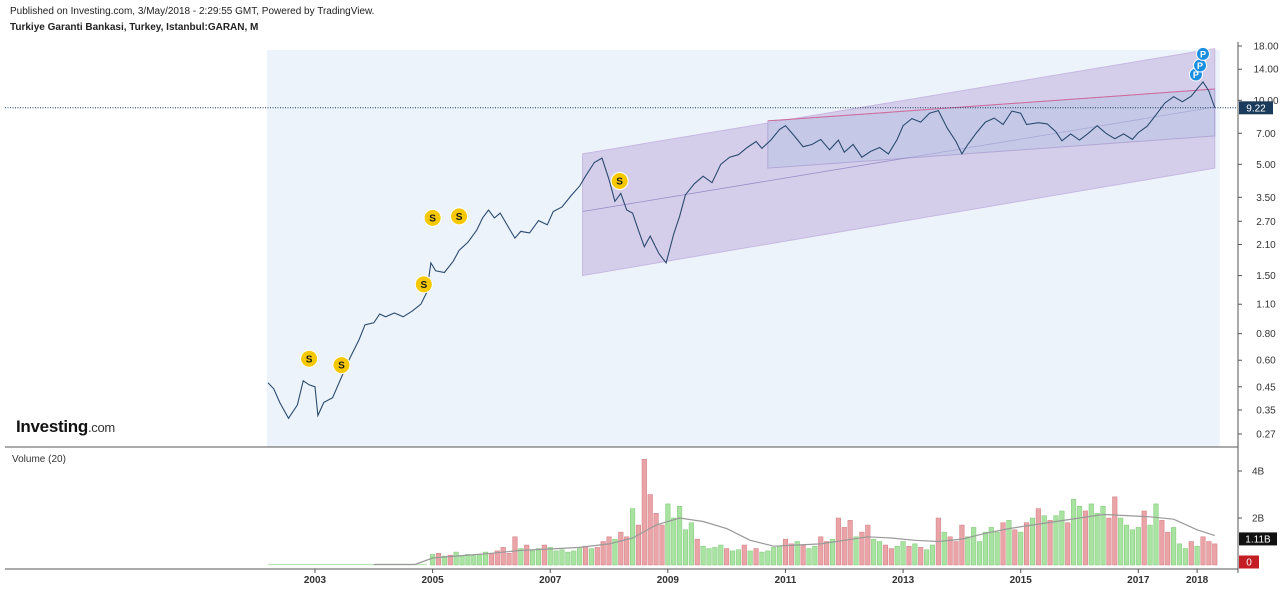 The image size is (1280, 589). Describe the element at coordinates (903, 580) in the screenshot. I see `time-tick-label: 2013` at that location.